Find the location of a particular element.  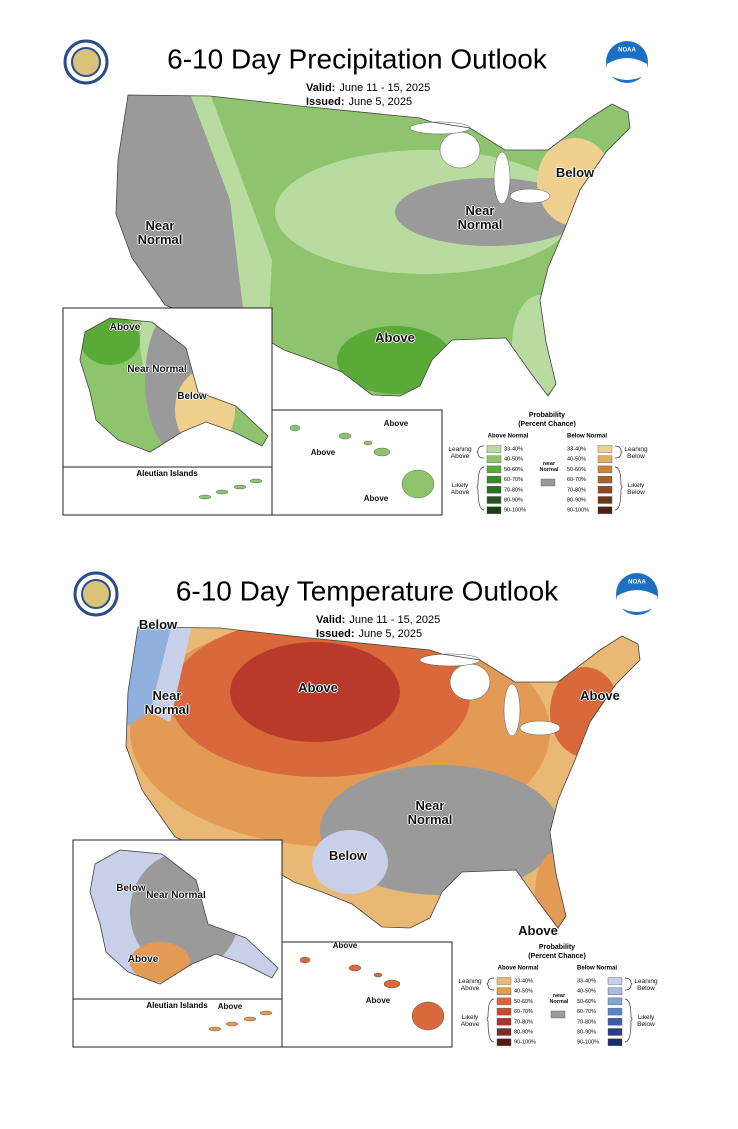

legend-class: 33-40% is located at coordinates (513, 449).